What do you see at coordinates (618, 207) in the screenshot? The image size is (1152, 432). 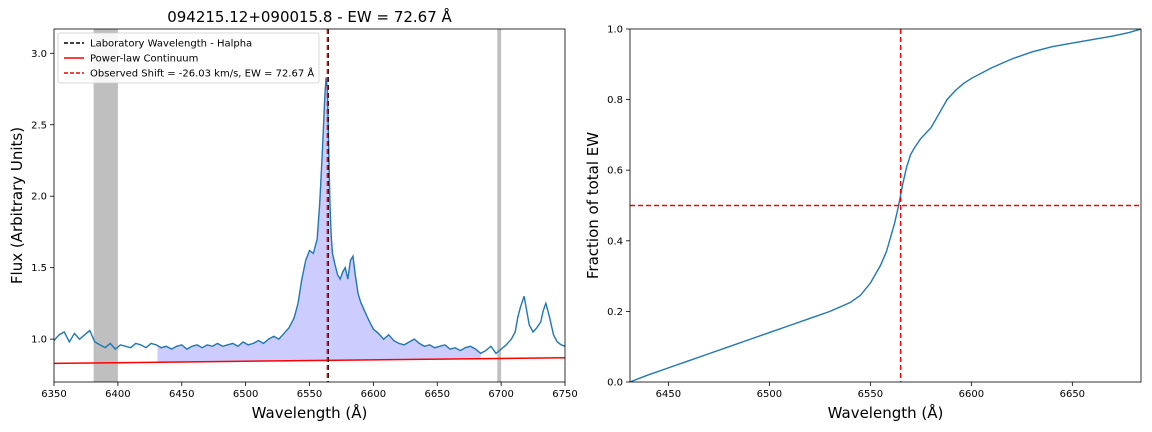 I see `y-axis-ticks-2: 0.0 0.2 0.4 0.6 0.8 1.0` at bounding box center [618, 207].